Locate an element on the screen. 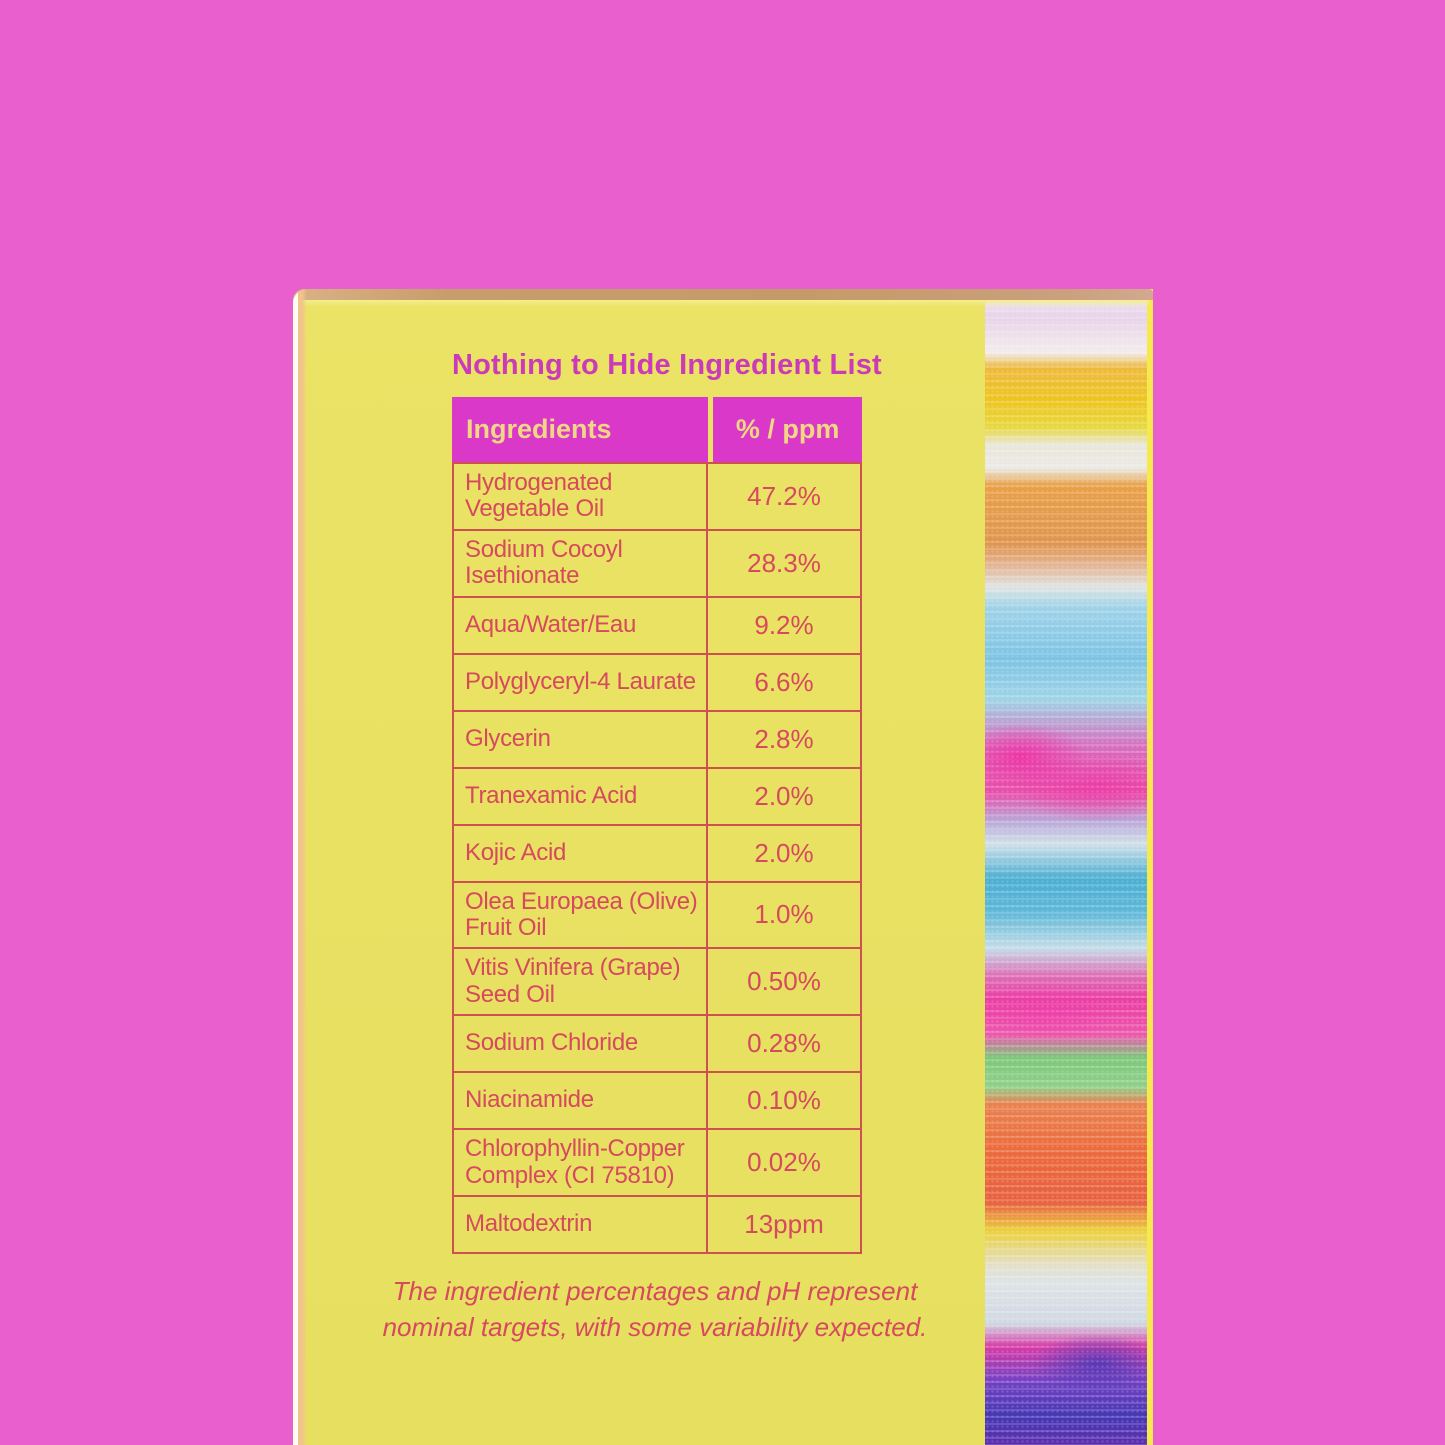 The height and width of the screenshot is (1445, 1445). ingredient-name: Chlorophyllin-Copper Complex (CI 75810) is located at coordinates (581, 1162).